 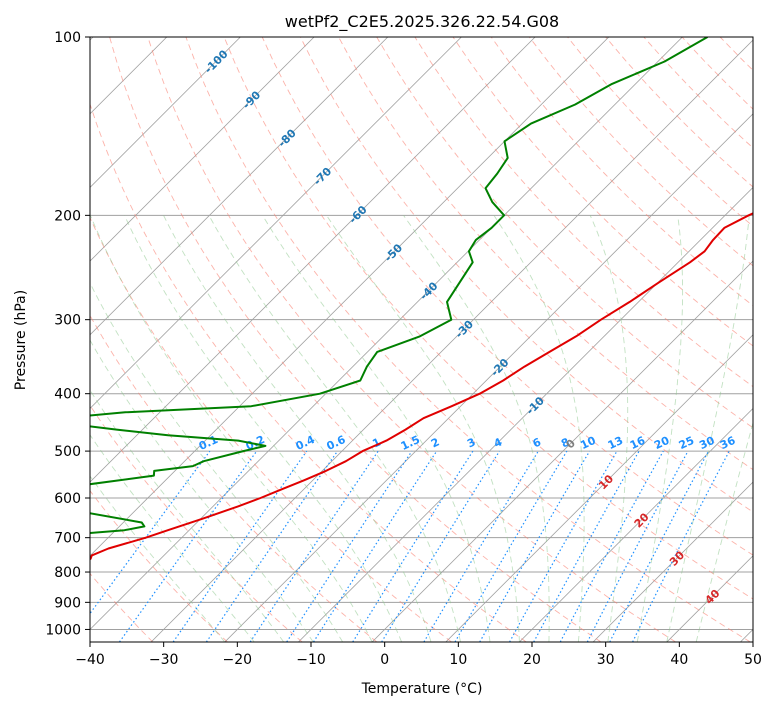 I want to click on x-tick-label: 30, so click(x=606, y=660).